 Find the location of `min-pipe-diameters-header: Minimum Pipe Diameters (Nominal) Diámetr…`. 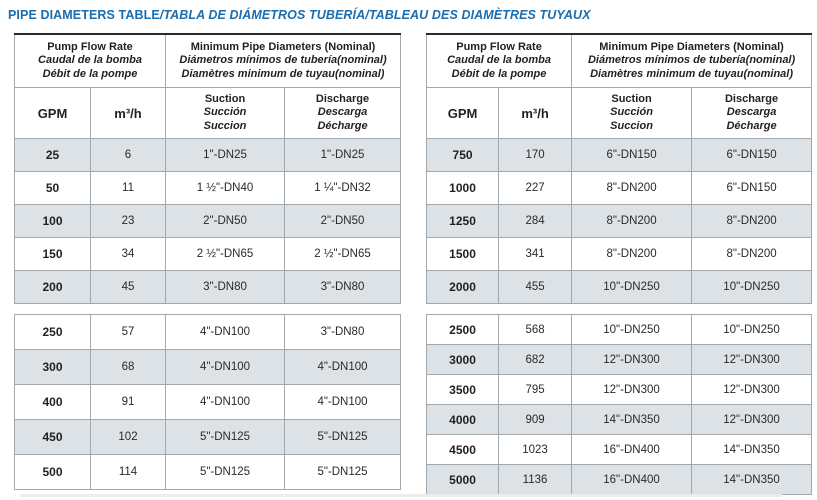

min-pipe-diameters-header: Minimum Pipe Diameters (Nominal) Diámetr… is located at coordinates (283, 60).